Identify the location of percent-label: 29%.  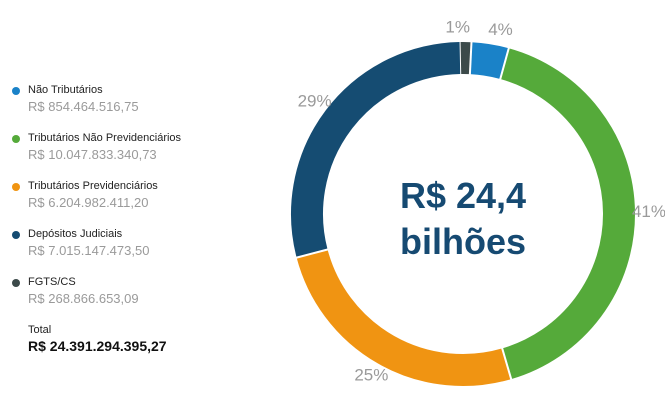
(315, 100).